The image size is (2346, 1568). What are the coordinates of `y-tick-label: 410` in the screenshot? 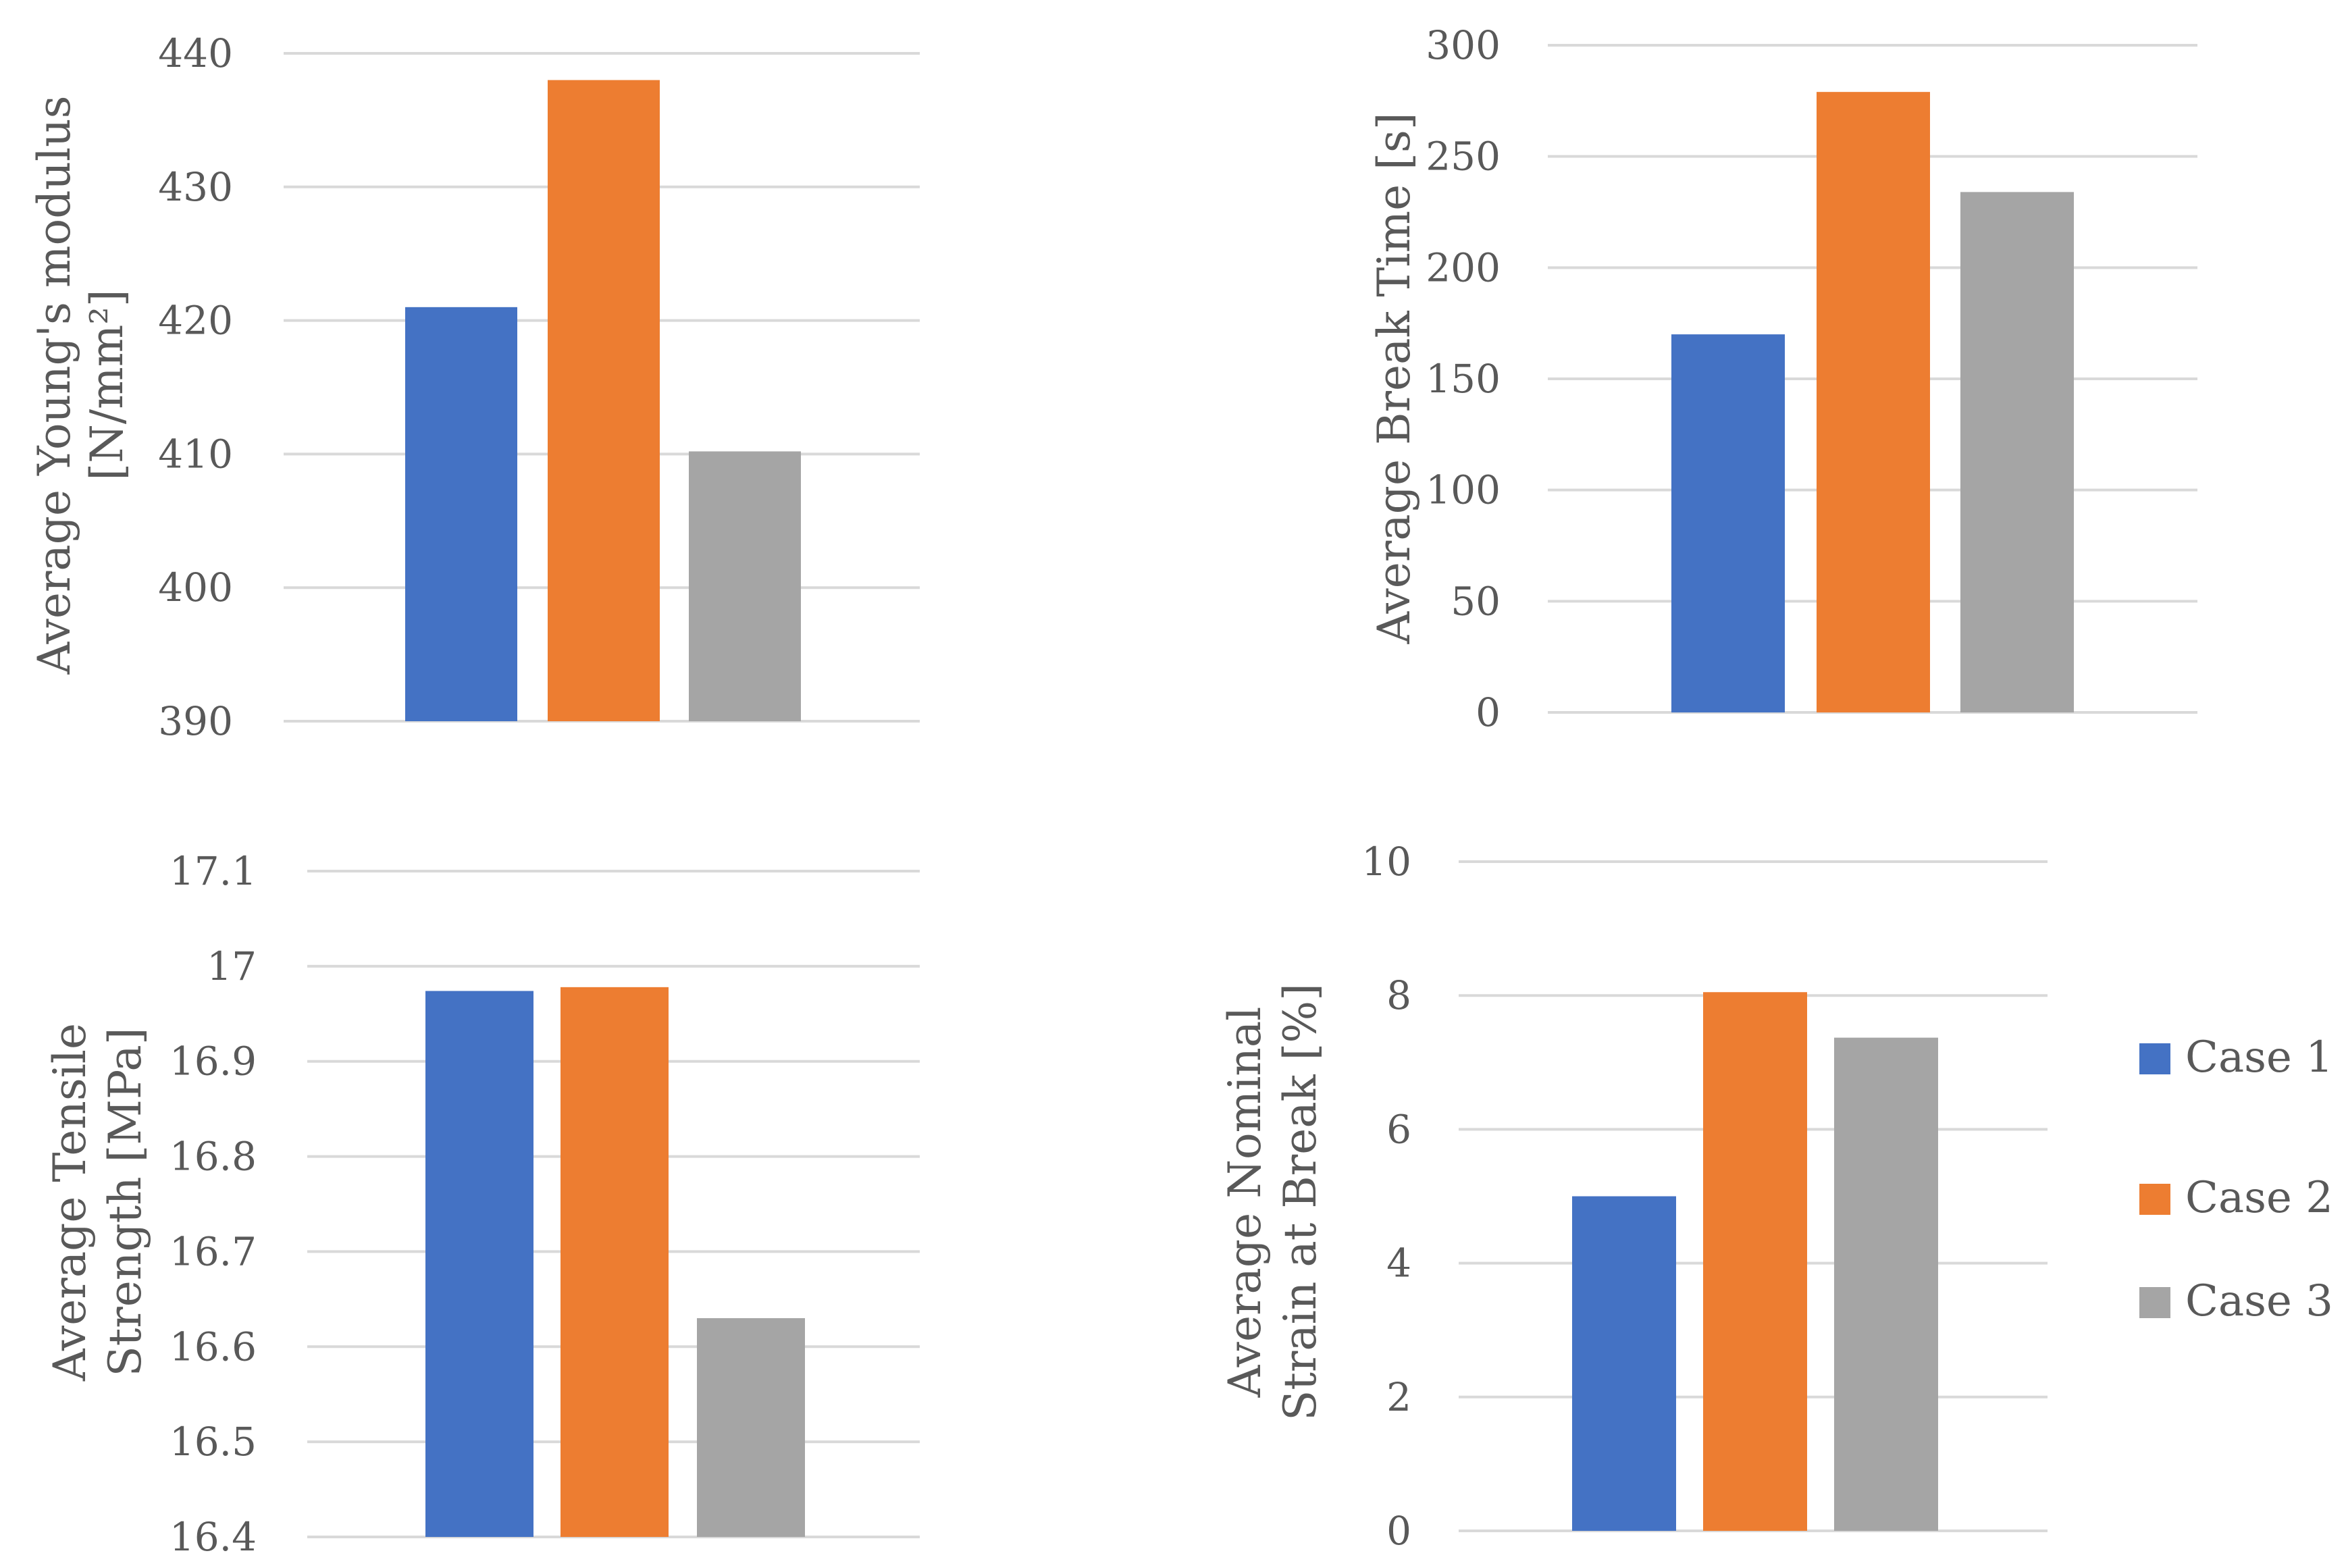 It's located at (195, 454).